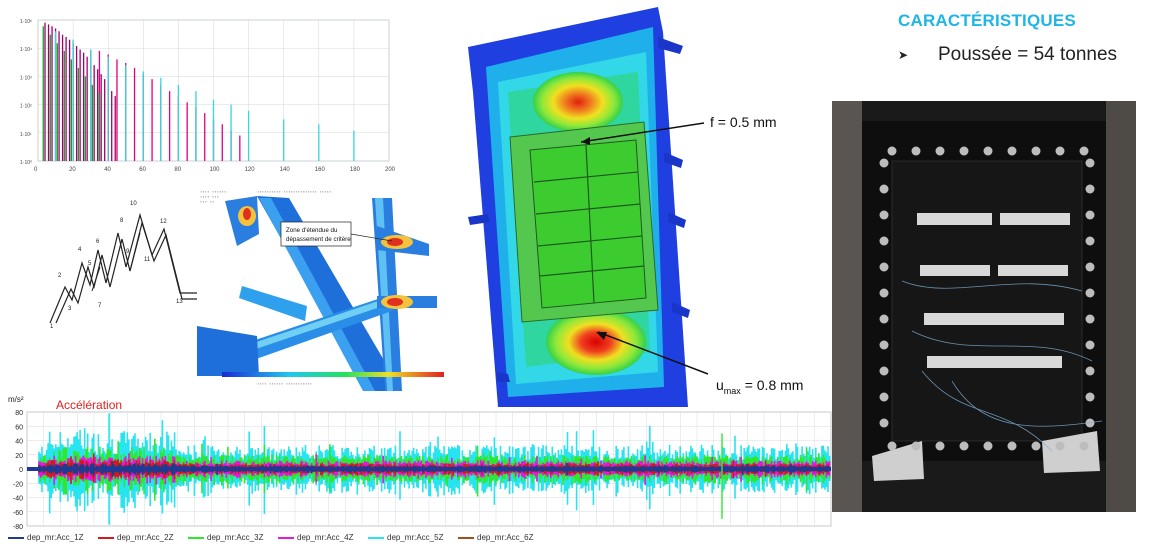  I want to click on accel-legend-item: dep_mr:Acc_2Z, so click(135, 537).